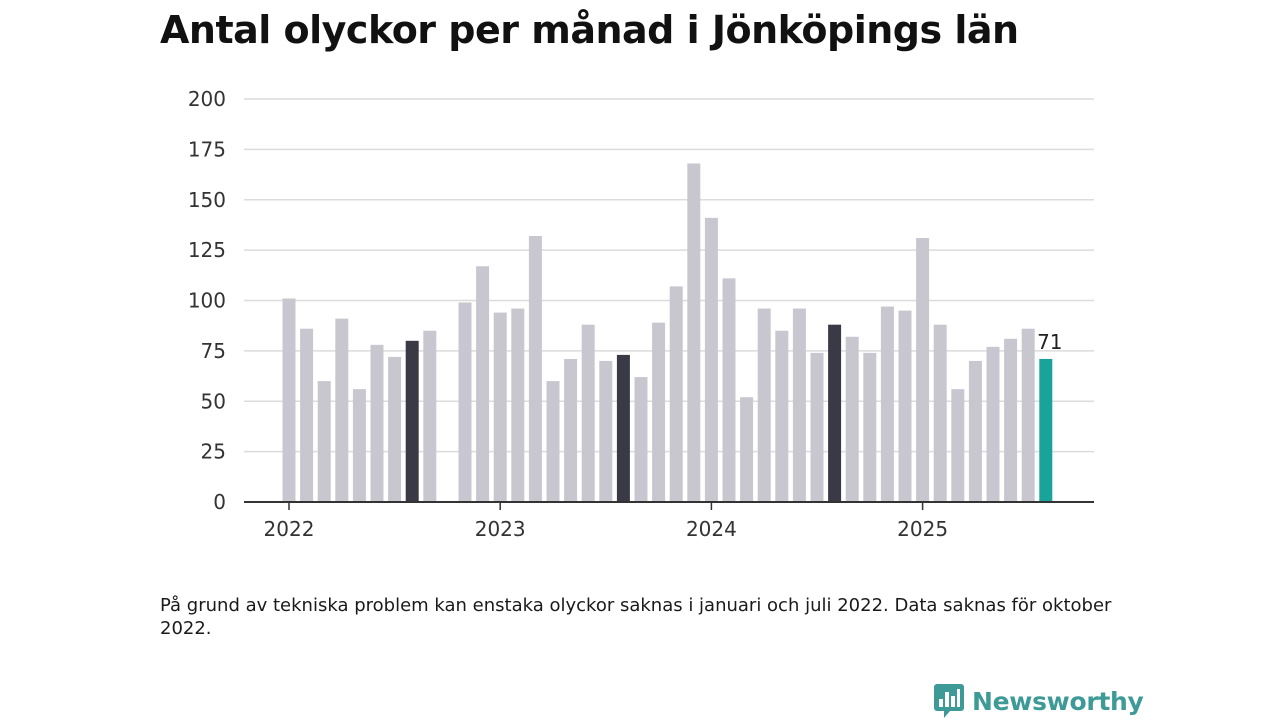  I want to click on x-tick-label: 2025, so click(922, 529).